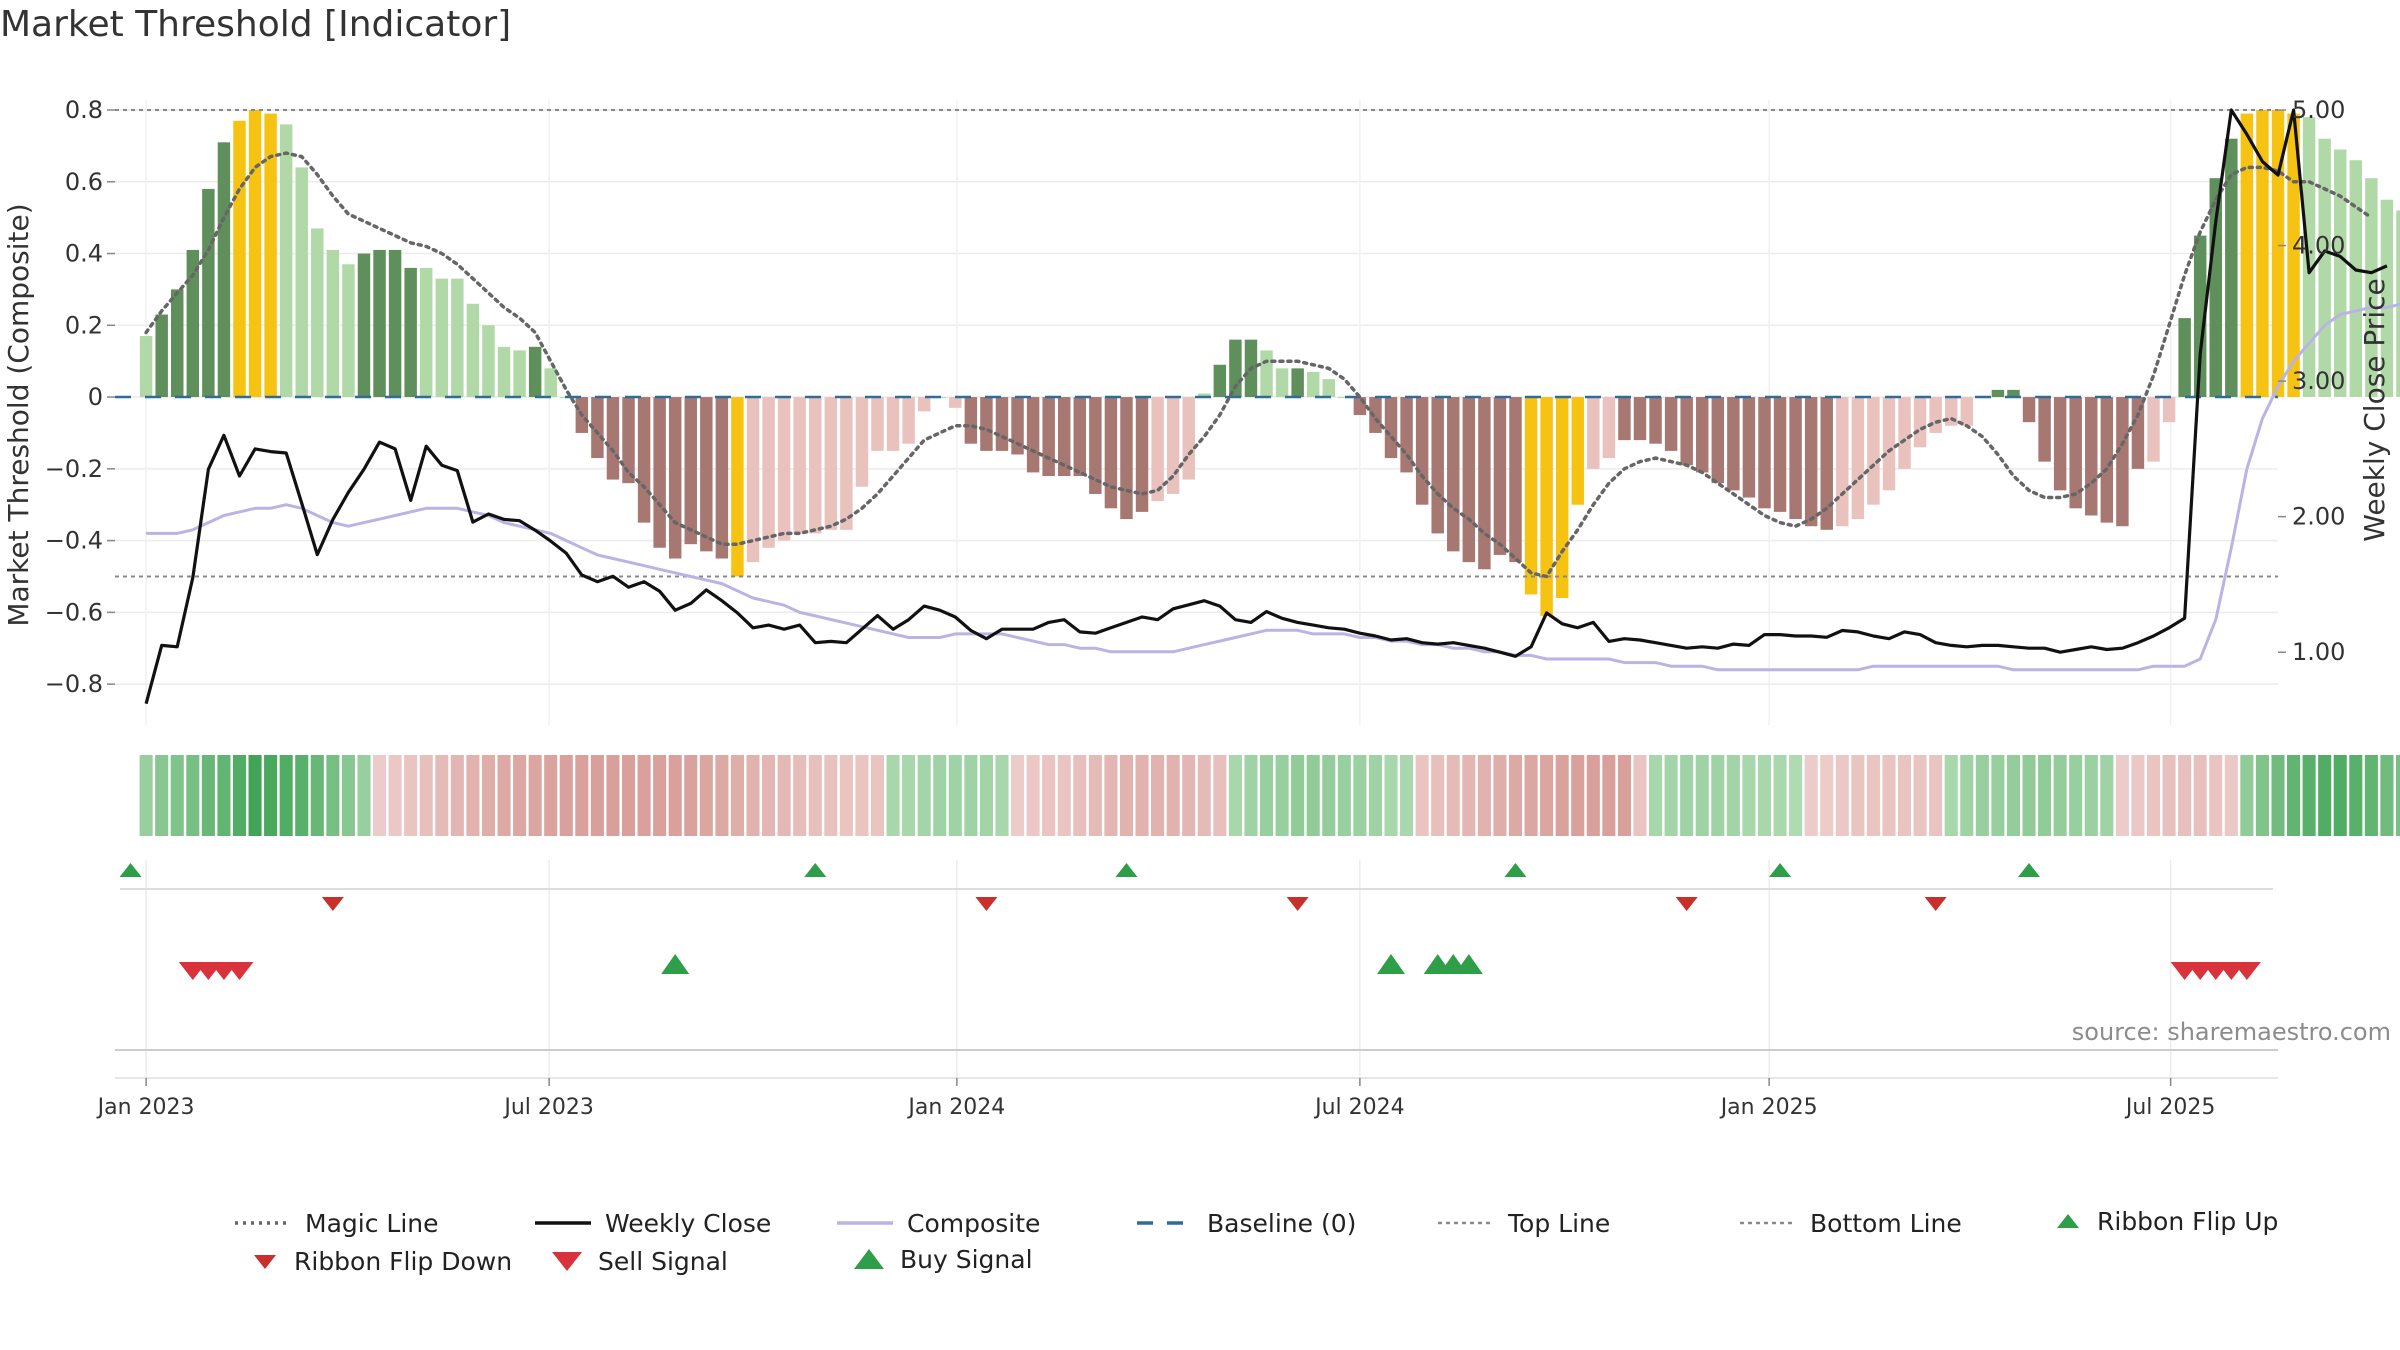  I want to click on buy-signal-marker, so click(1468, 964).